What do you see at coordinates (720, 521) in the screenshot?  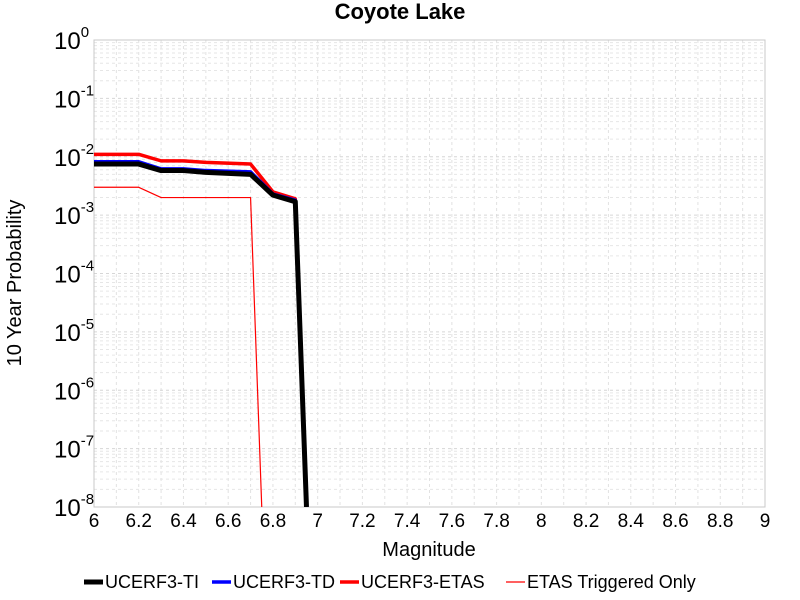 I see `x-tick-label: 8.8` at bounding box center [720, 521].